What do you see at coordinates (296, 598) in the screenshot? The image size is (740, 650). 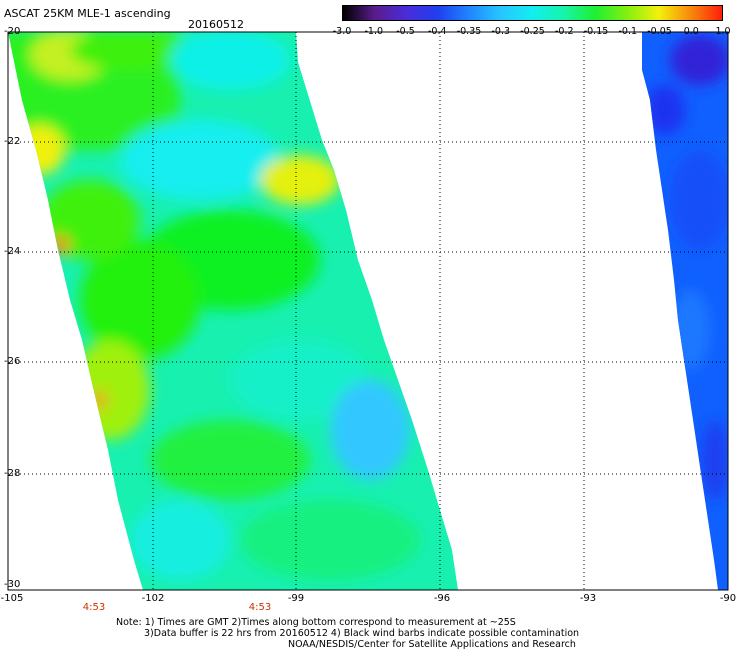 I see `x-tick-label: -99` at bounding box center [296, 598].